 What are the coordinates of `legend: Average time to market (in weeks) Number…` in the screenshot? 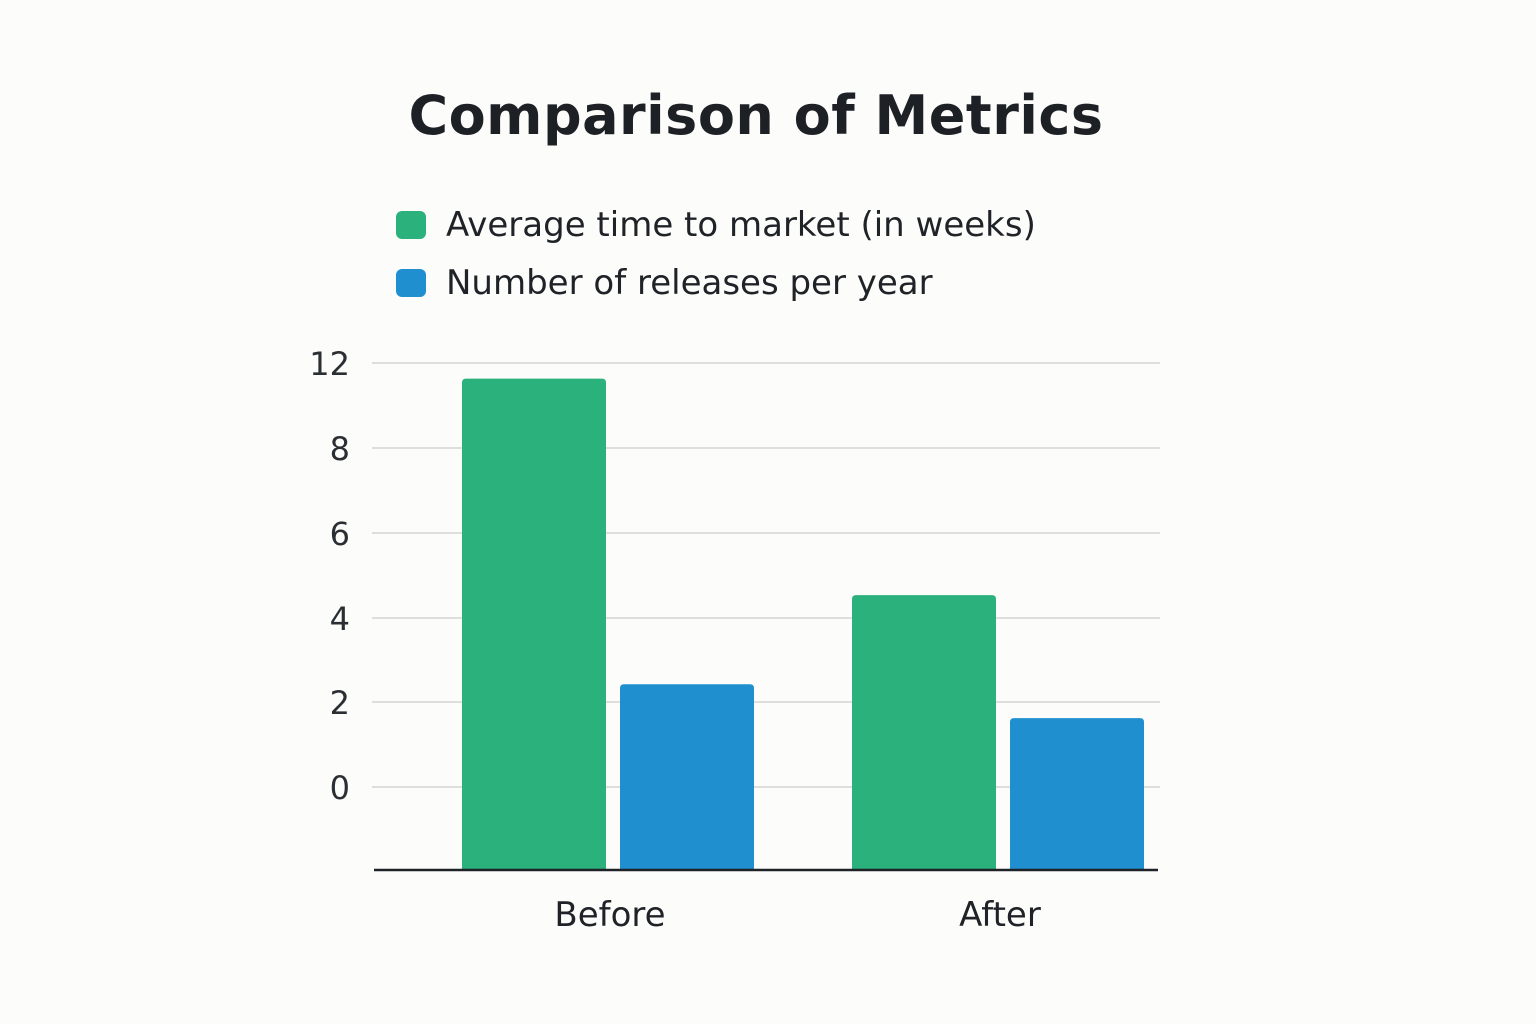 It's located at (716, 254).